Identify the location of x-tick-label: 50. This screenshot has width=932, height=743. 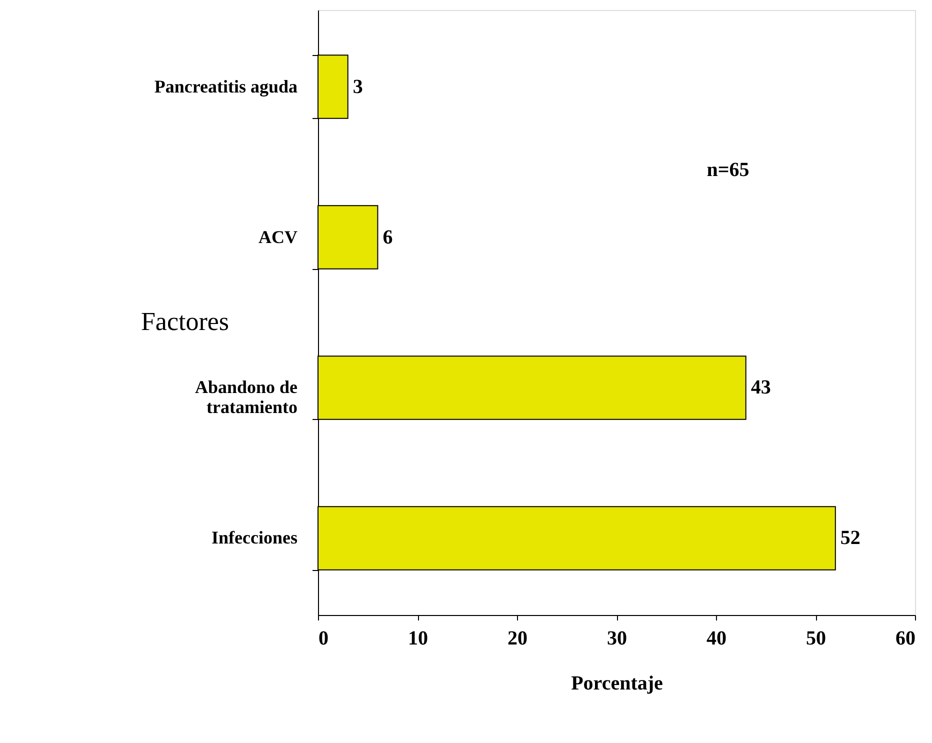
(816, 639).